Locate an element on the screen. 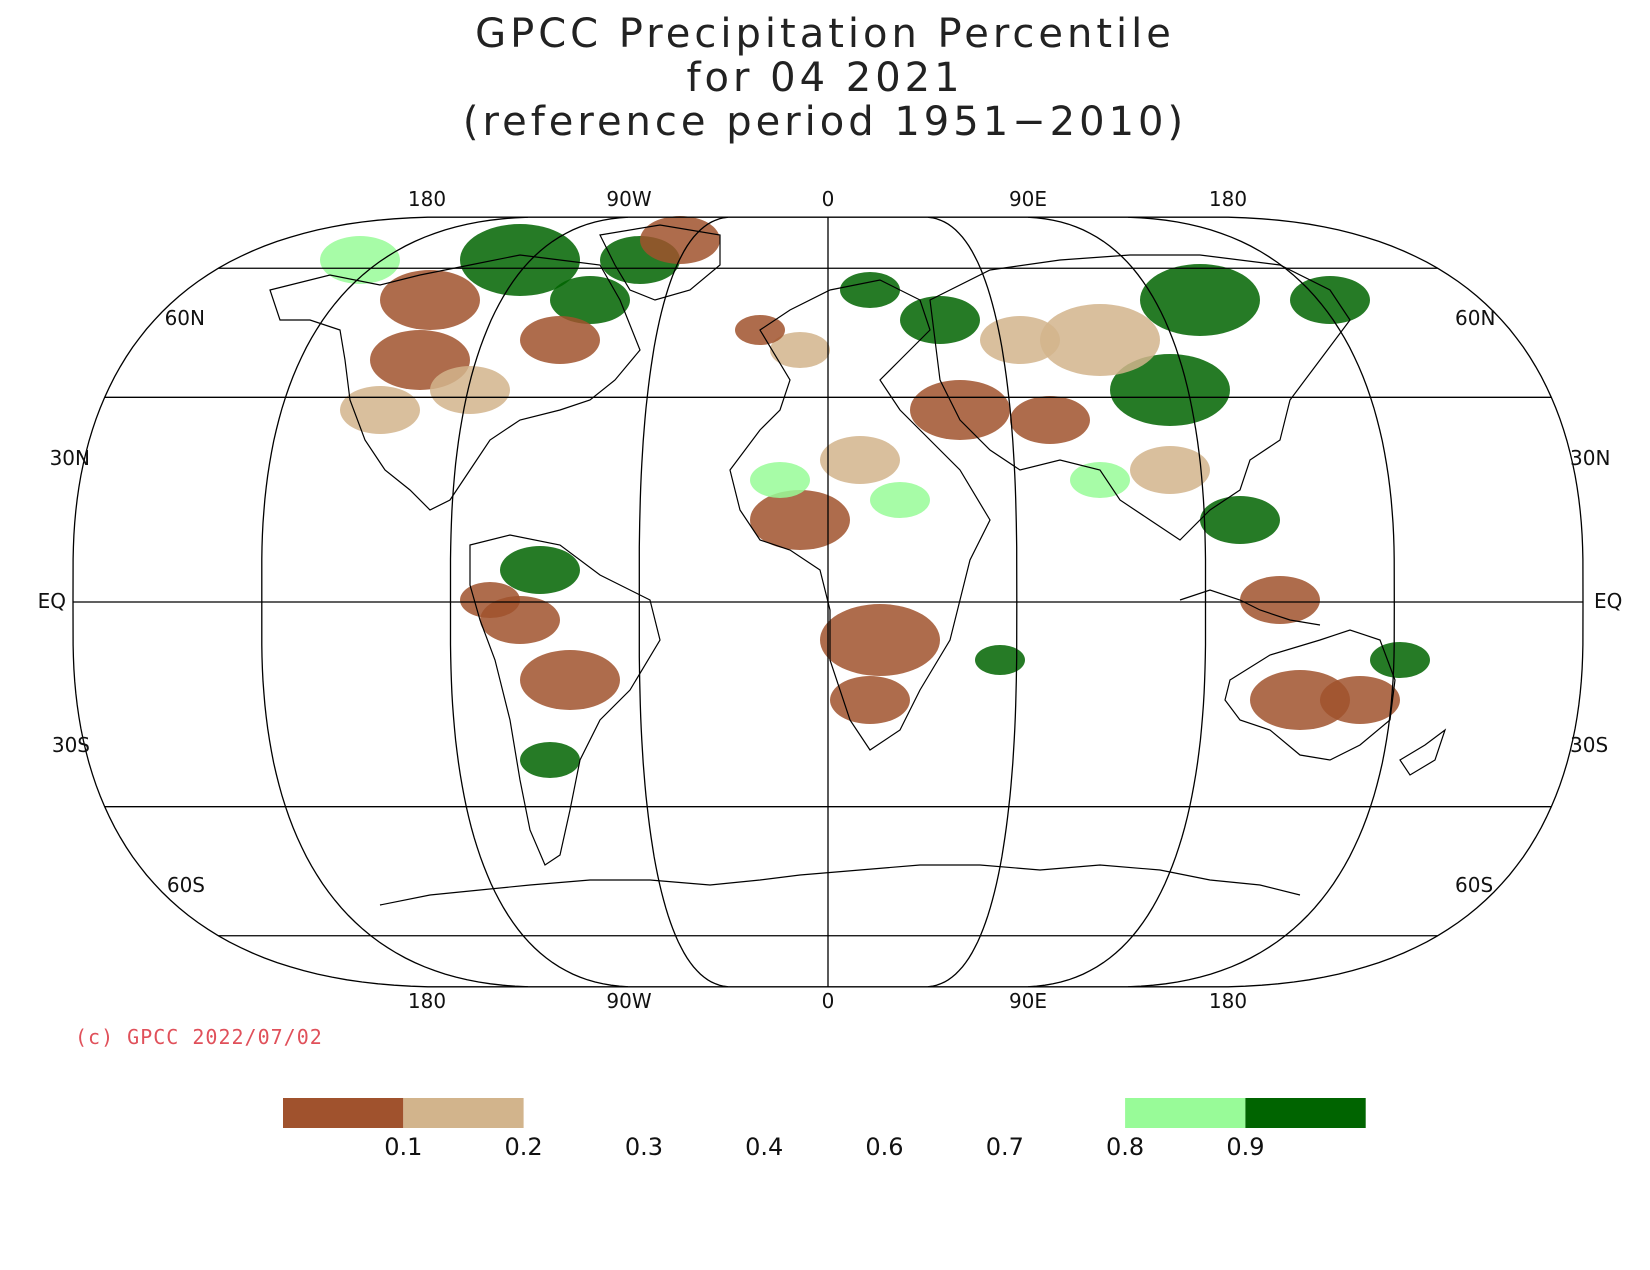 This screenshot has width=1650, height=1270. copyright-notice: (c) GPCC 2022/07/02 is located at coordinates (199, 1037).